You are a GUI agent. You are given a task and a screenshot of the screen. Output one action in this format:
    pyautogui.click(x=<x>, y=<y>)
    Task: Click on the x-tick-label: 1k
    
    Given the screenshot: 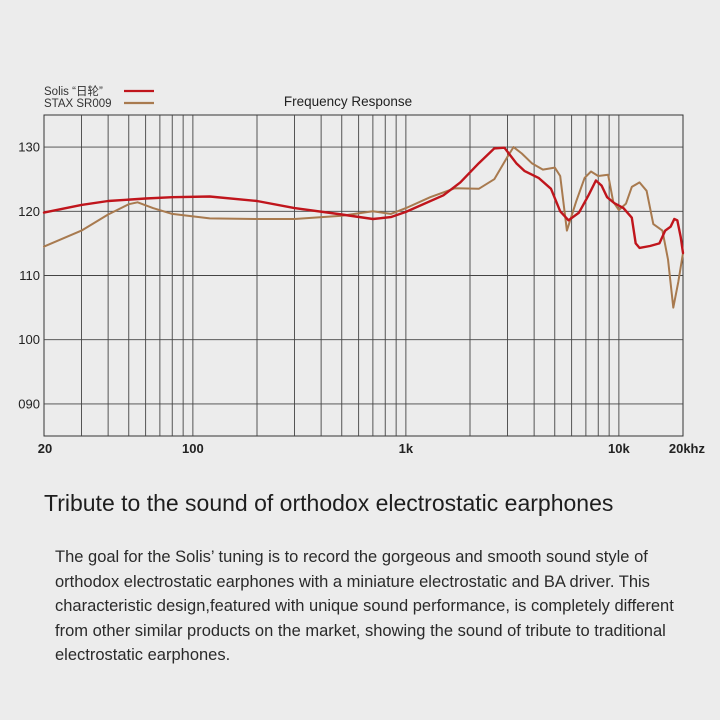 What is the action you would take?
    pyautogui.click(x=406, y=448)
    